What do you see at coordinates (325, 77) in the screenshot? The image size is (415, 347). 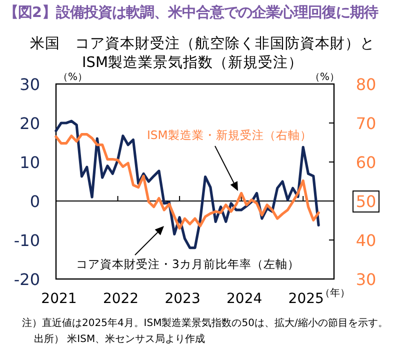 I see `y2-axis-title: （%）` at bounding box center [325, 77].